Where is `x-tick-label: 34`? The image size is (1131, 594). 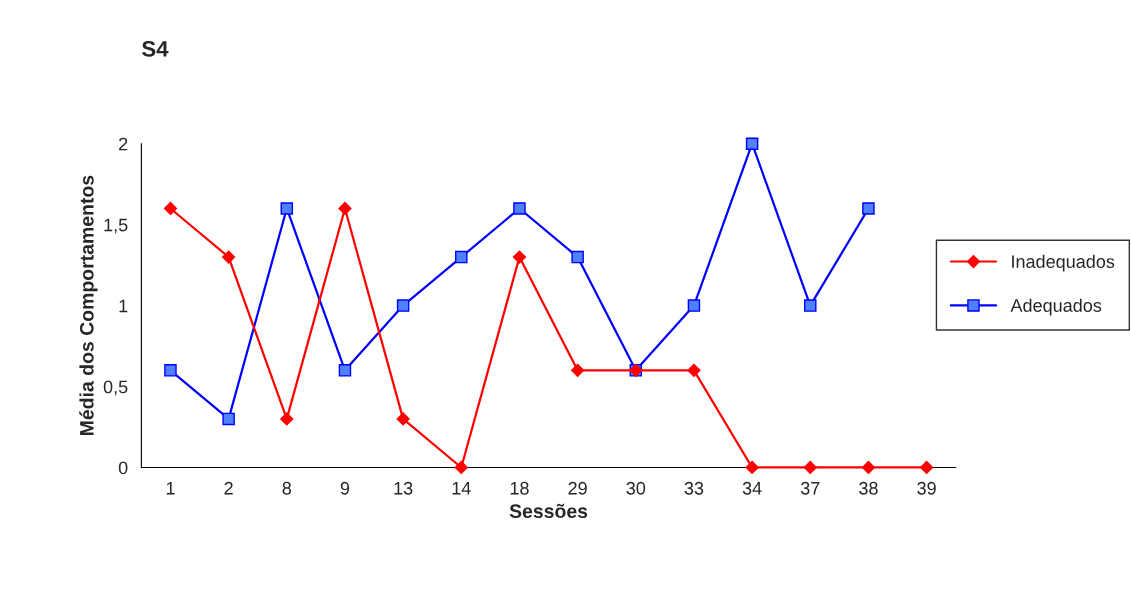
x-tick-label: 34 is located at coordinates (752, 488).